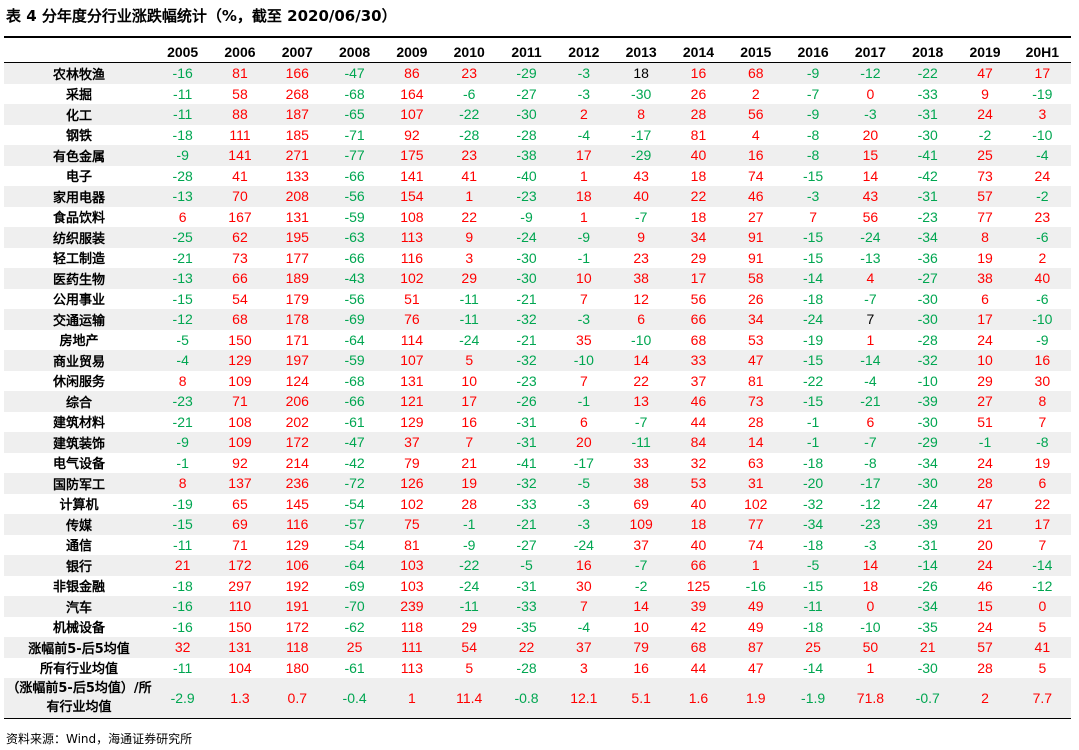 The width and height of the screenshot is (1079, 750). I want to click on value-cell: -23, so click(927, 216).